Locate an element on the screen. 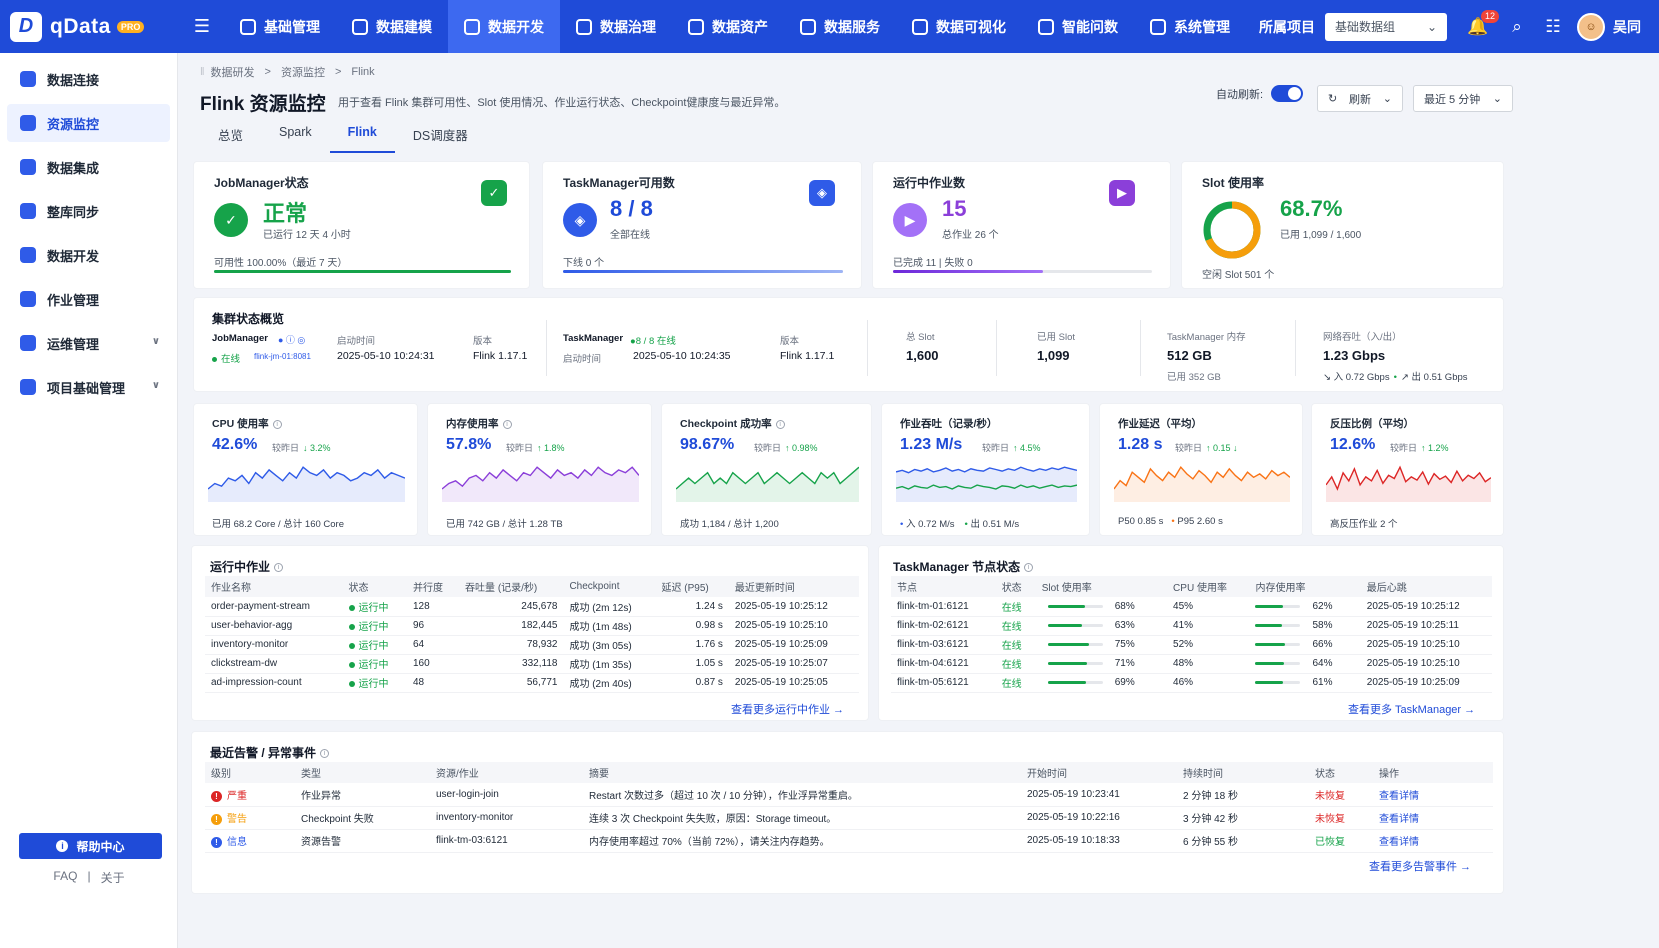 This screenshot has height=948, width=1659. nav-item-5: 数据服务 is located at coordinates (840, 26).